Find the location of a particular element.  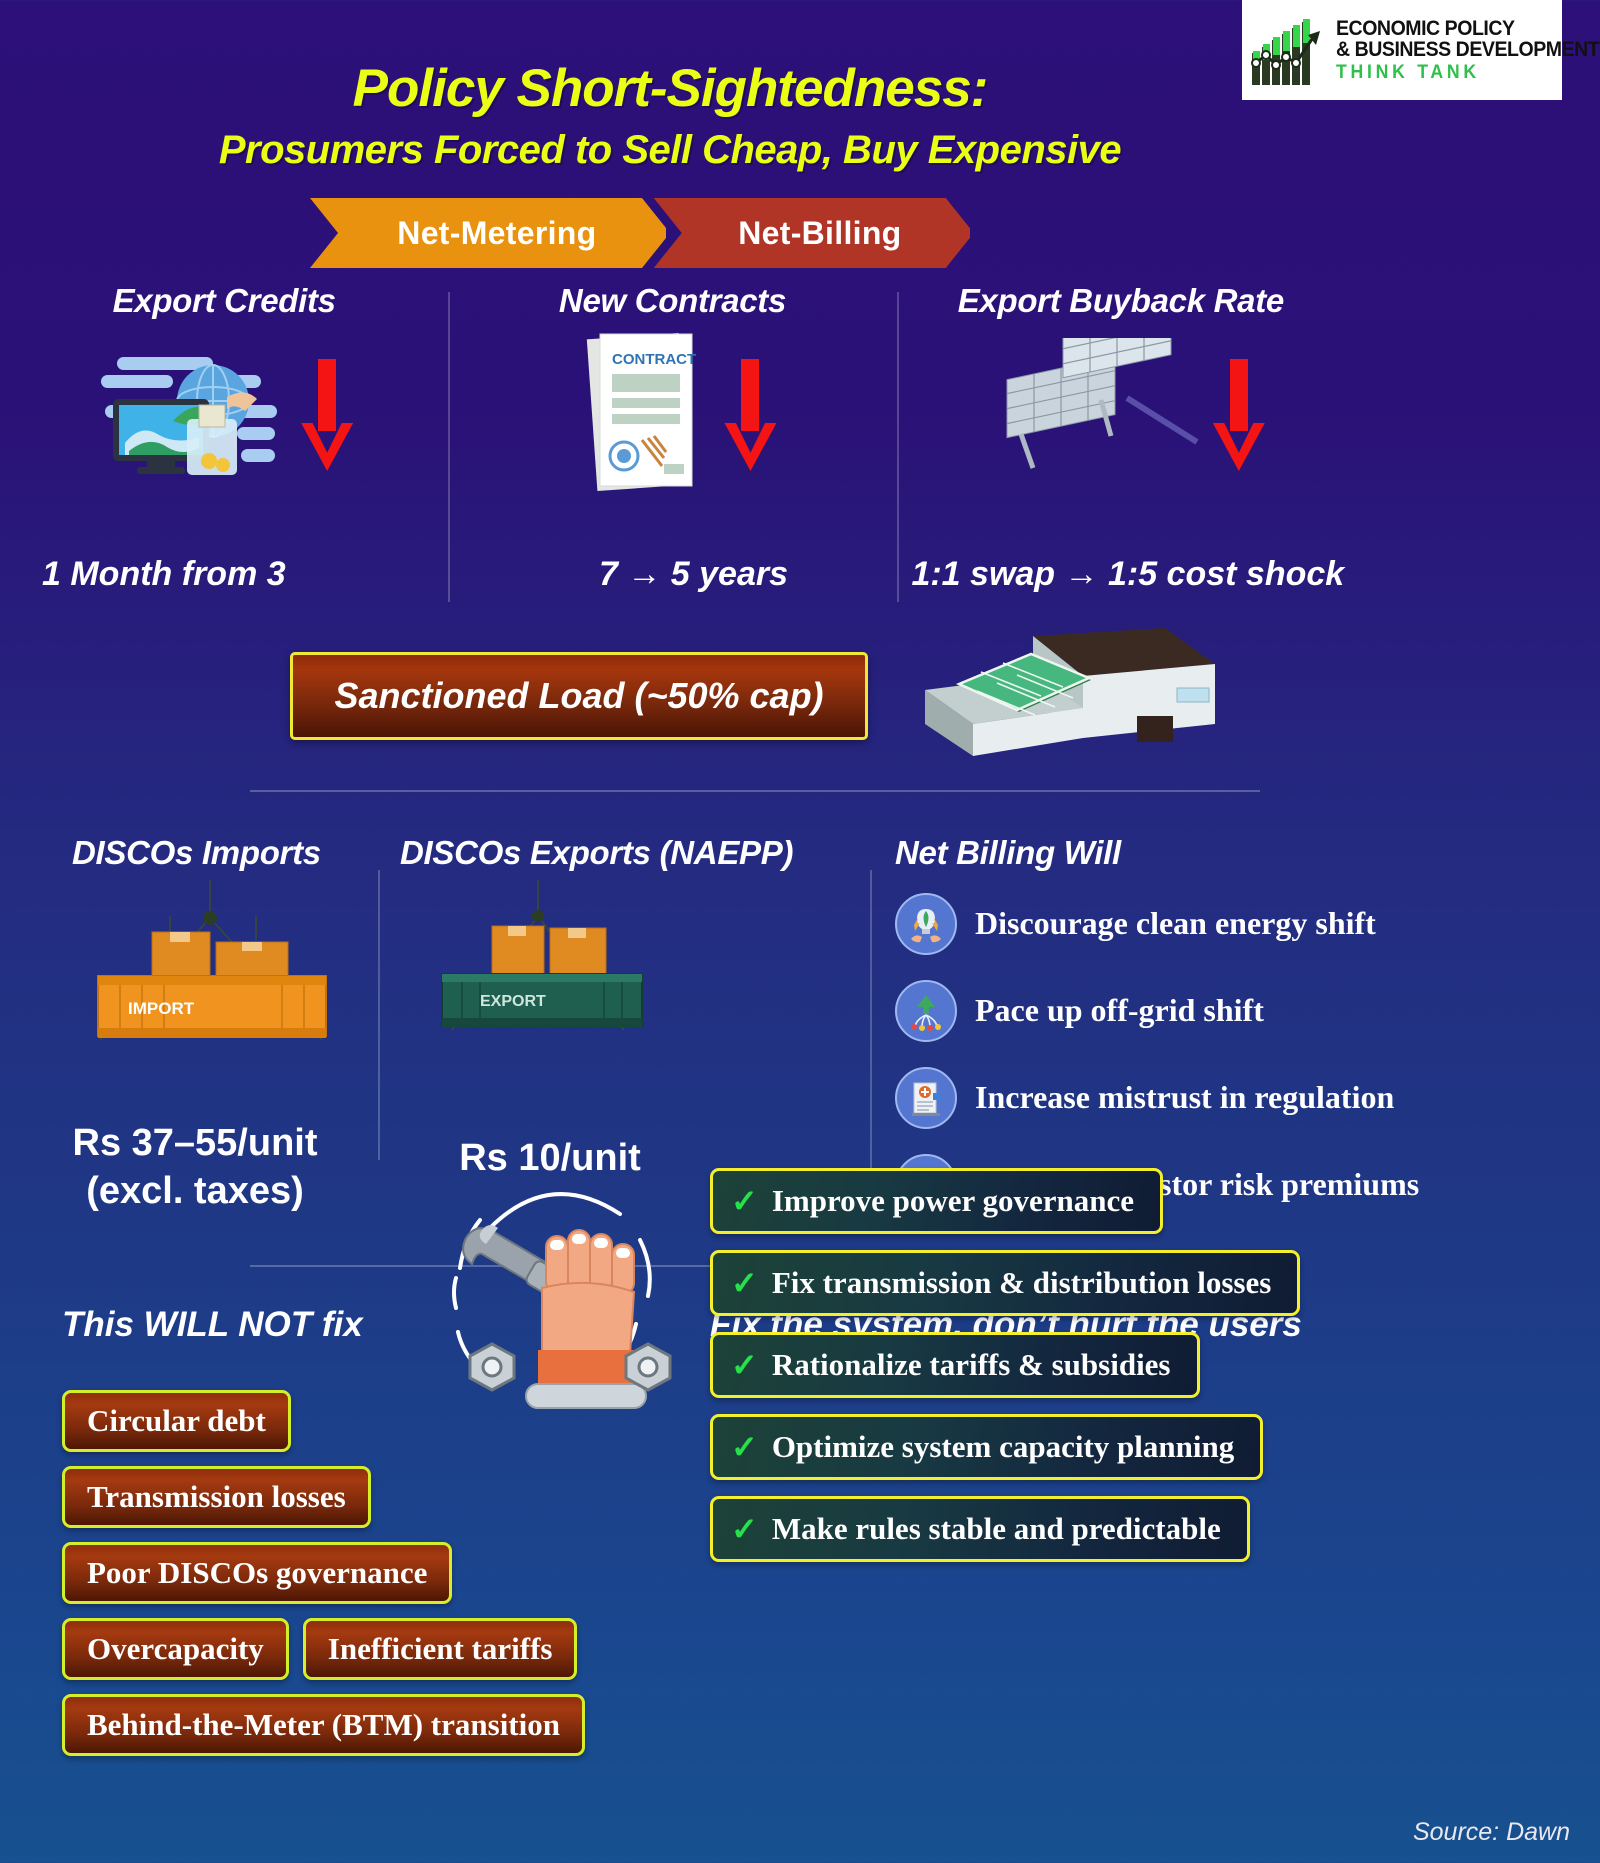

off-grid-network-icon is located at coordinates (926, 1010).